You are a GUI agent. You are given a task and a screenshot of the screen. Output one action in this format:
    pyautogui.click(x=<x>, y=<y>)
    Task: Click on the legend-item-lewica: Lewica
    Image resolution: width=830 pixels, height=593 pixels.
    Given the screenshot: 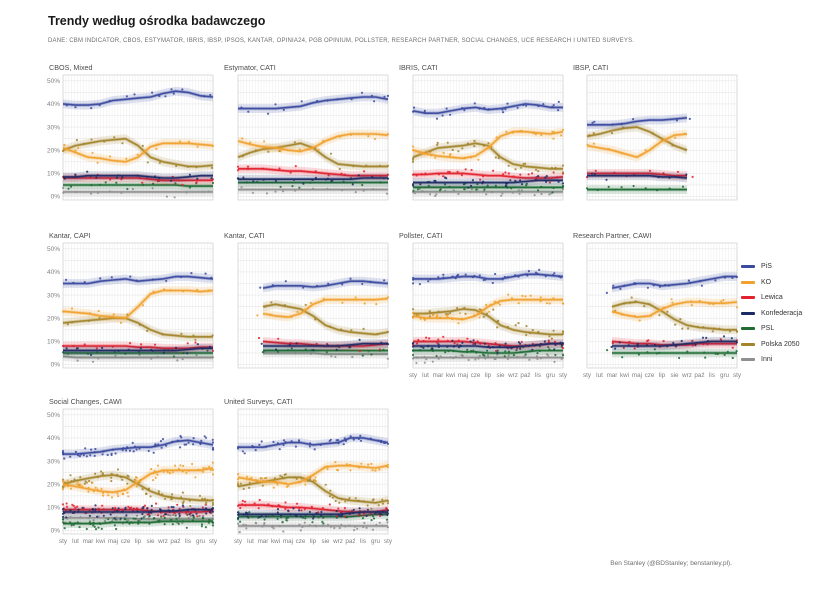 What is the action you would take?
    pyautogui.click(x=771, y=297)
    